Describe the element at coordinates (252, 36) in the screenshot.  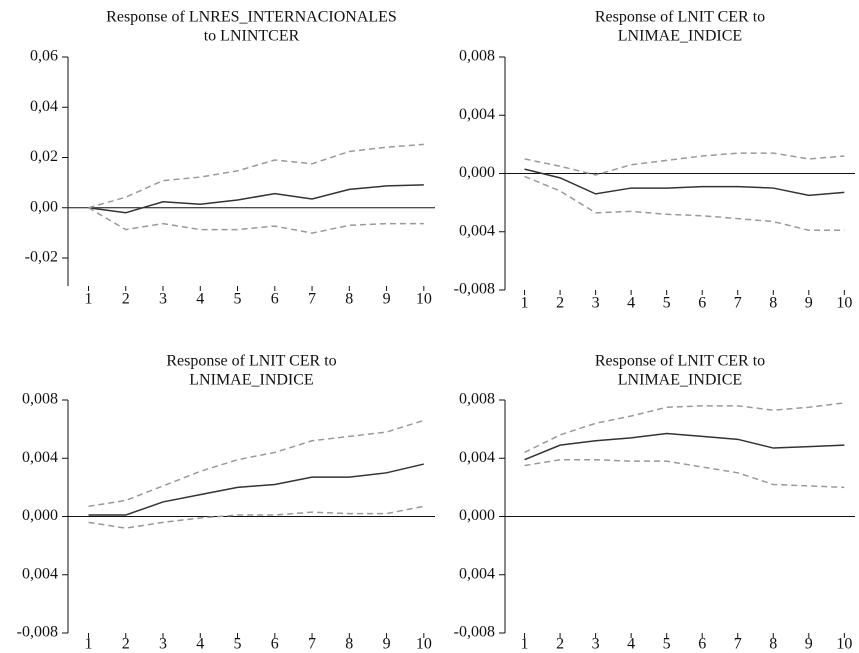
I see `chart-title: to LNINTCER` at that location.